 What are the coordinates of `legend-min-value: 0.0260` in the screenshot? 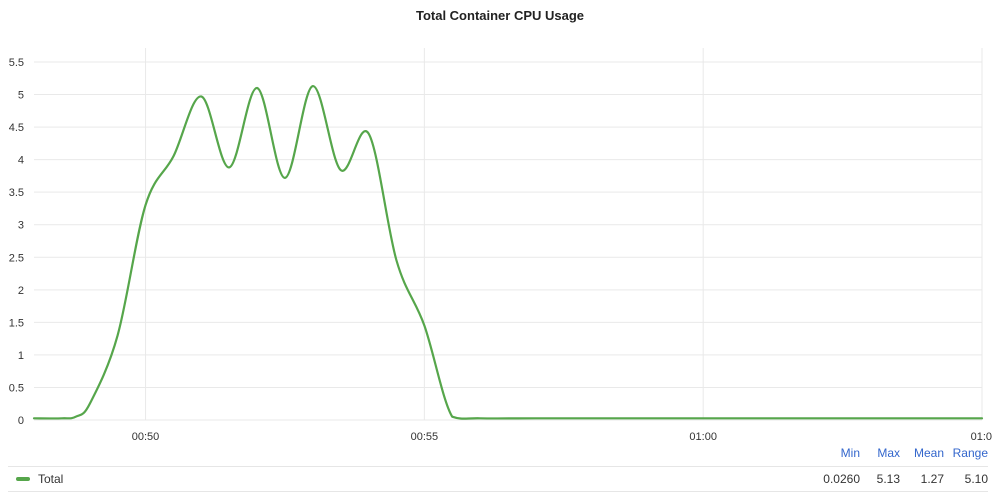 It's located at (841, 479).